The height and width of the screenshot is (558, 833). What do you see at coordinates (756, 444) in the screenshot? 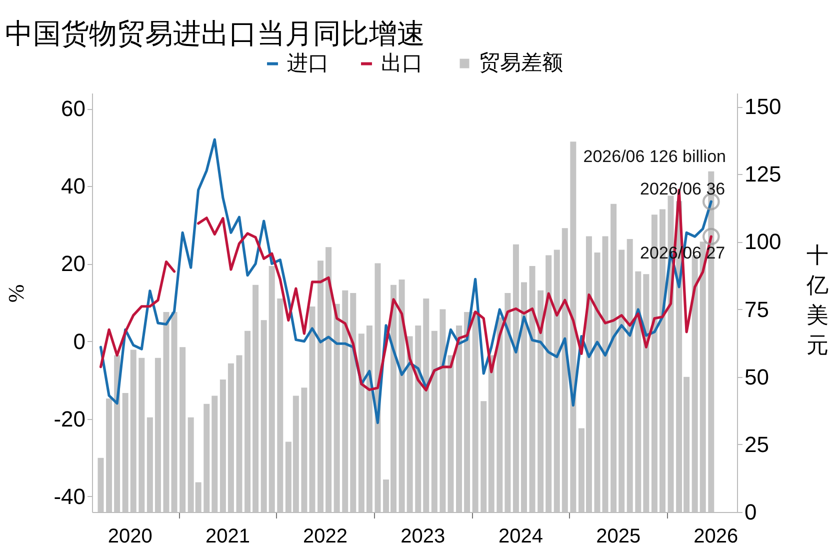
I see `y2-tick-label: 25` at bounding box center [756, 444].